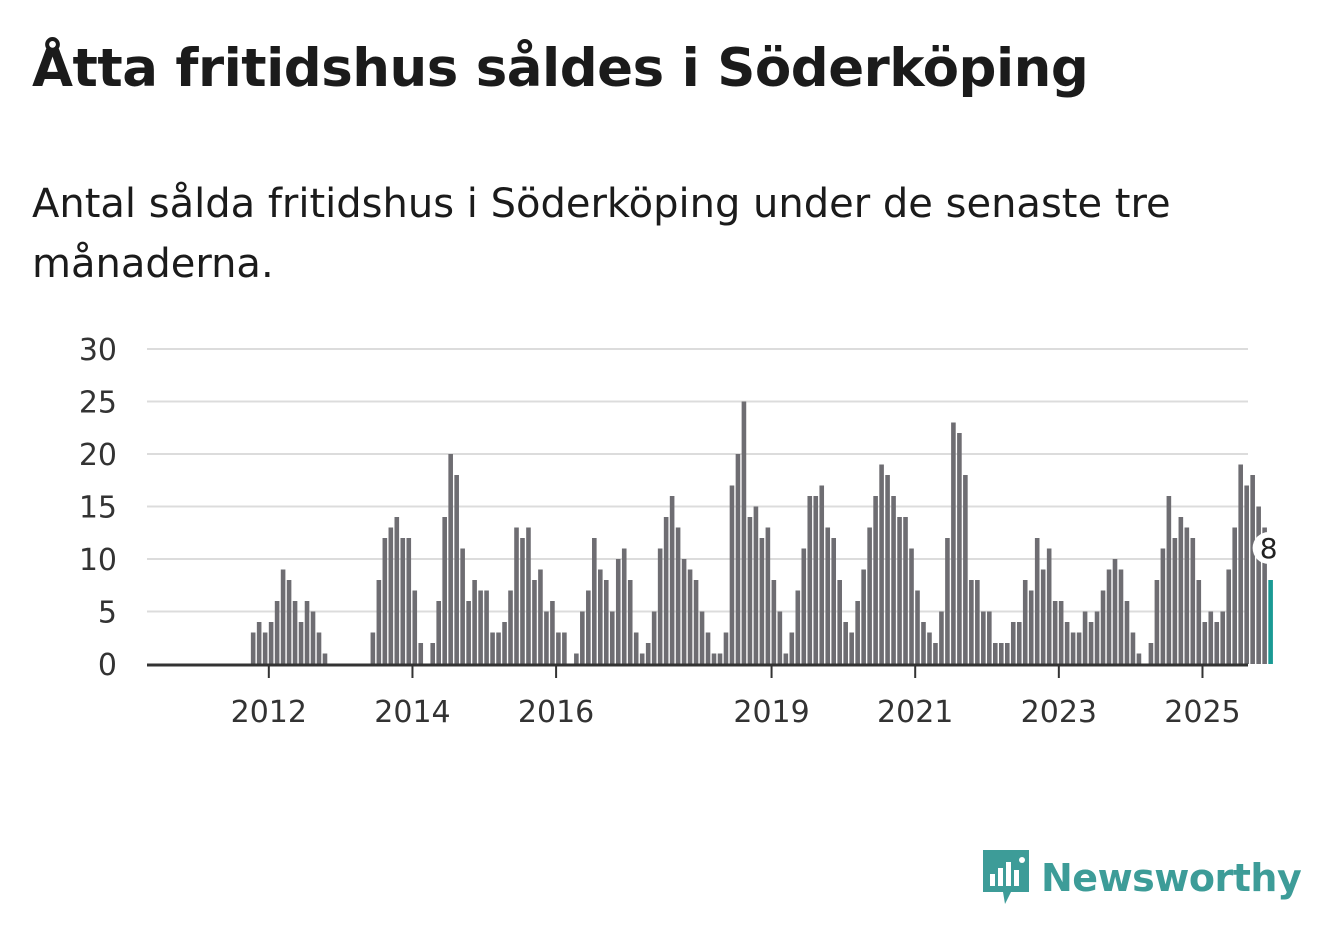 The image size is (1322, 939). I want to click on y-tick-label: 10, so click(98, 560).